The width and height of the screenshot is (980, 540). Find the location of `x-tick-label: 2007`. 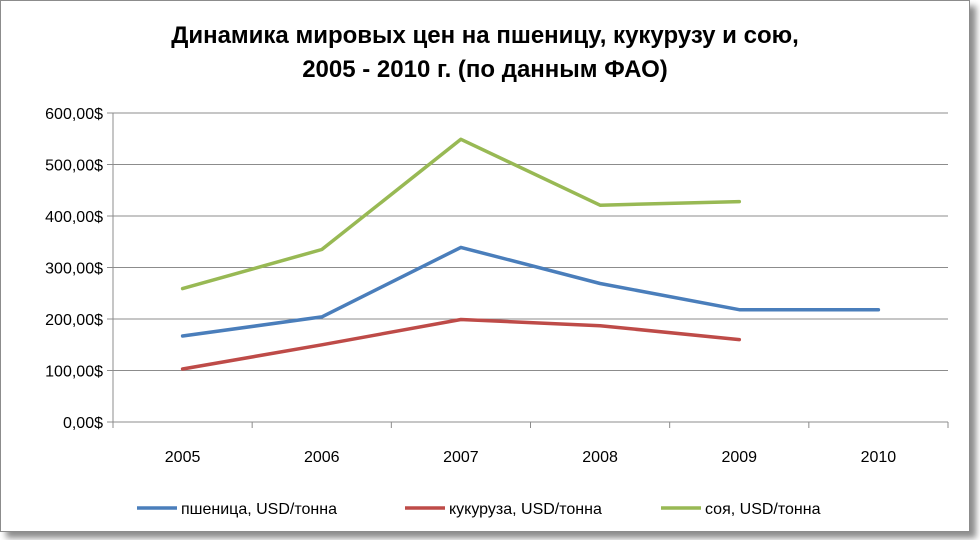

x-tick-label: 2007 is located at coordinates (461, 457).